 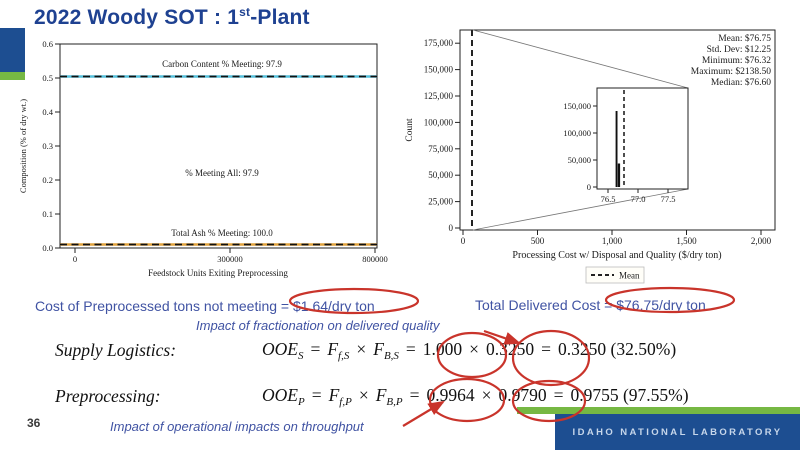 What do you see at coordinates (629, 276) in the screenshot?
I see `legend-mean-label: Mean` at bounding box center [629, 276].